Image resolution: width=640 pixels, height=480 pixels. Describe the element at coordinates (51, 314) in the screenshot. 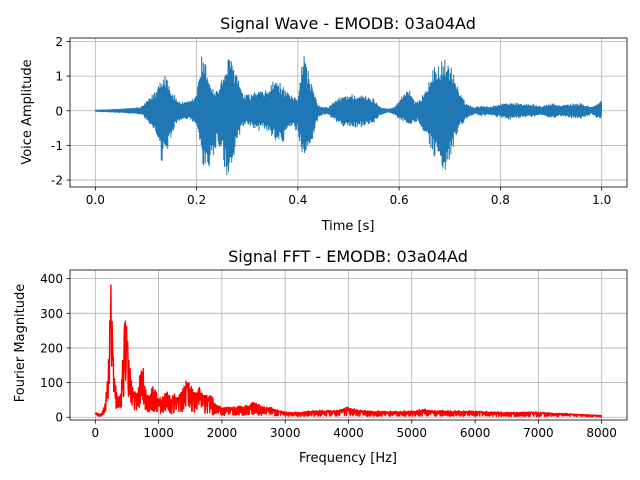

I see `y-tick-label: 300` at that location.